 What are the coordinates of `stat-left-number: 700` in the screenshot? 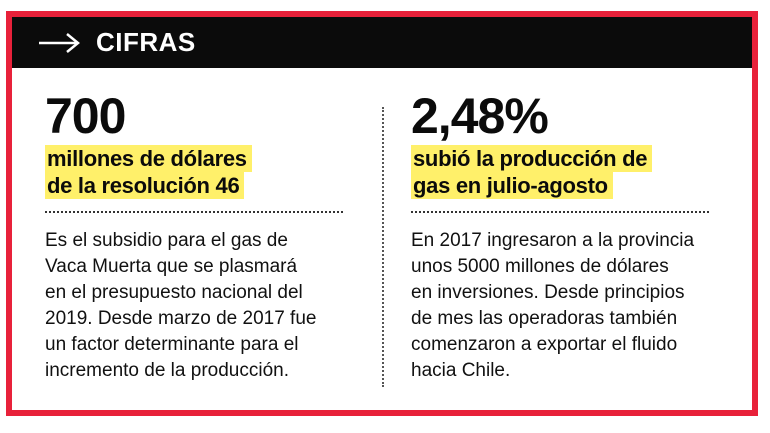 It's located at (85, 116).